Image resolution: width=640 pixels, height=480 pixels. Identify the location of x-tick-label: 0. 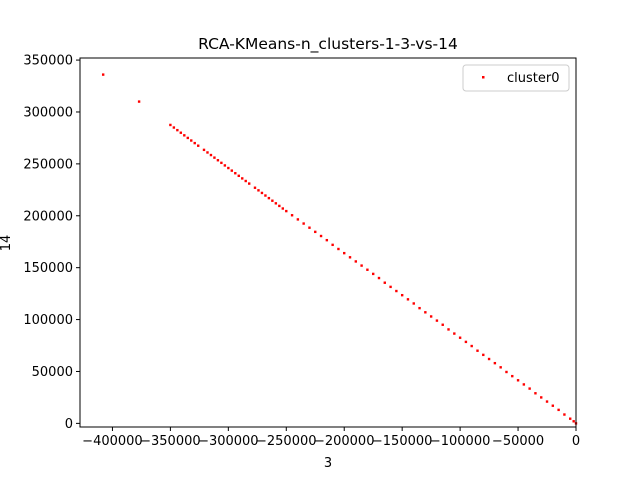
(576, 441).